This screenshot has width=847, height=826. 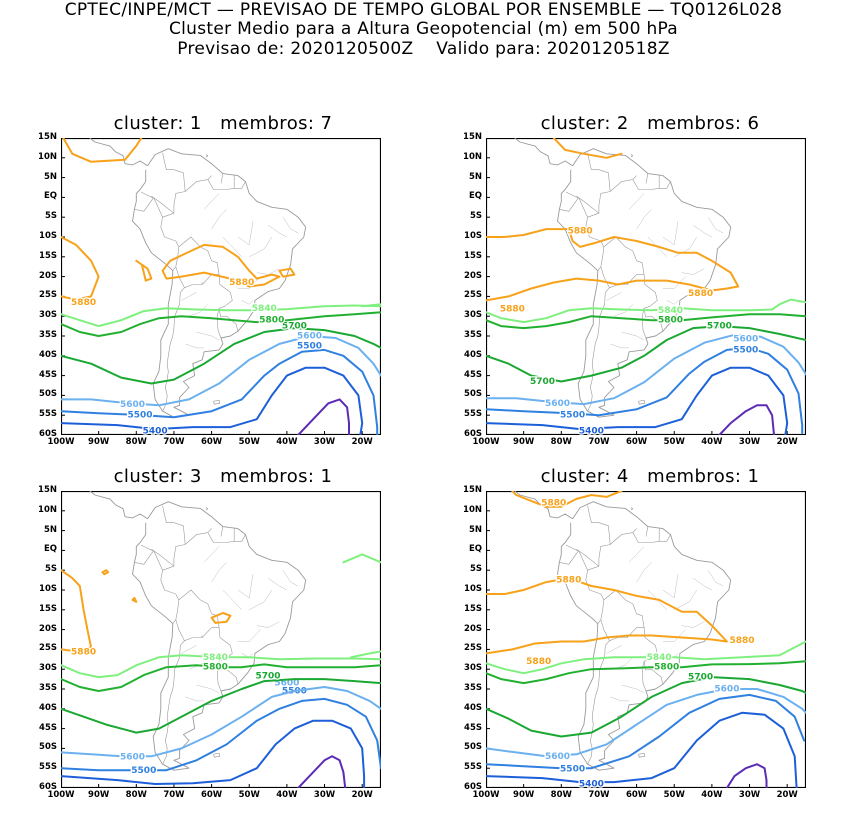 I want to click on contour-label-5840: 5840, so click(x=215, y=658).